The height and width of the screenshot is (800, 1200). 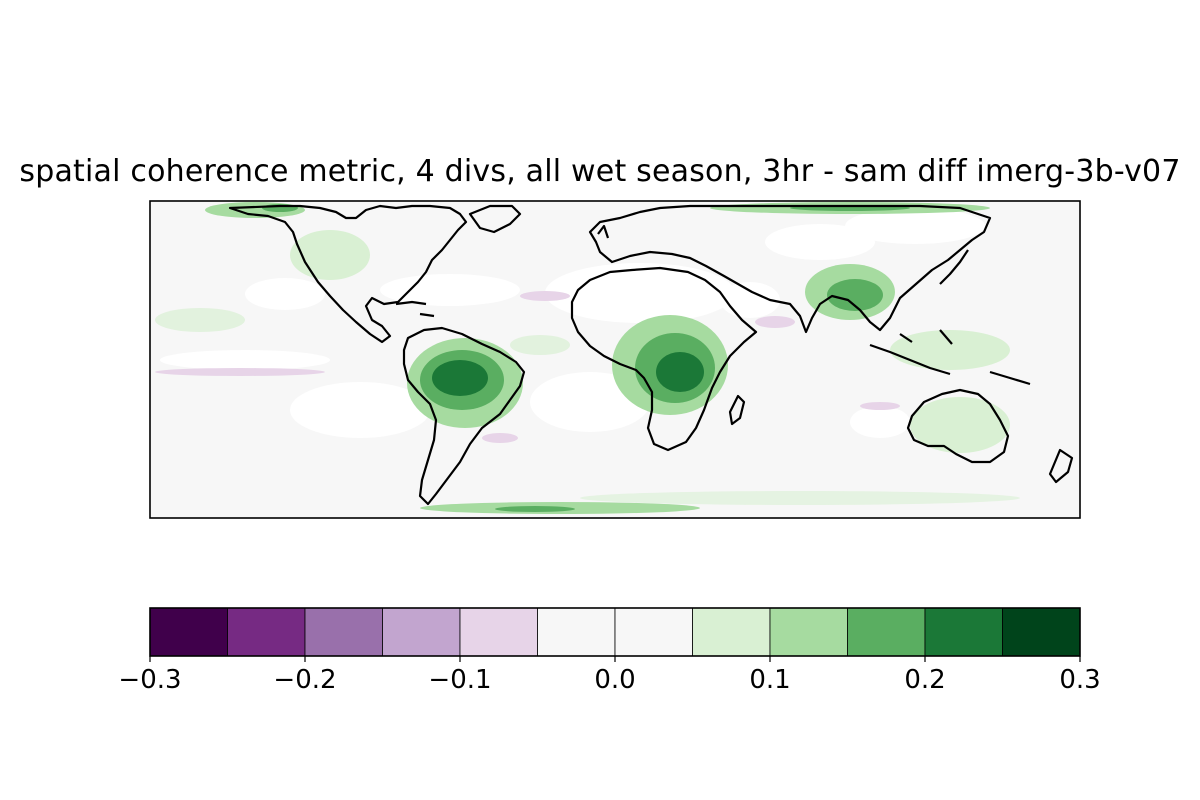 I want to click on missing-region-siberia, so click(x=915, y=226).